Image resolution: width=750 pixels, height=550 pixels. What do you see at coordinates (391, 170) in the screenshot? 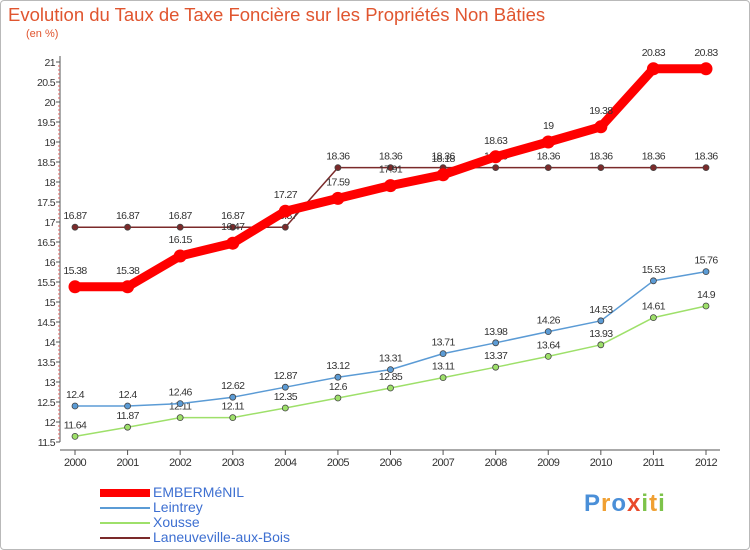
I see `data-label: 17.91` at bounding box center [391, 170].